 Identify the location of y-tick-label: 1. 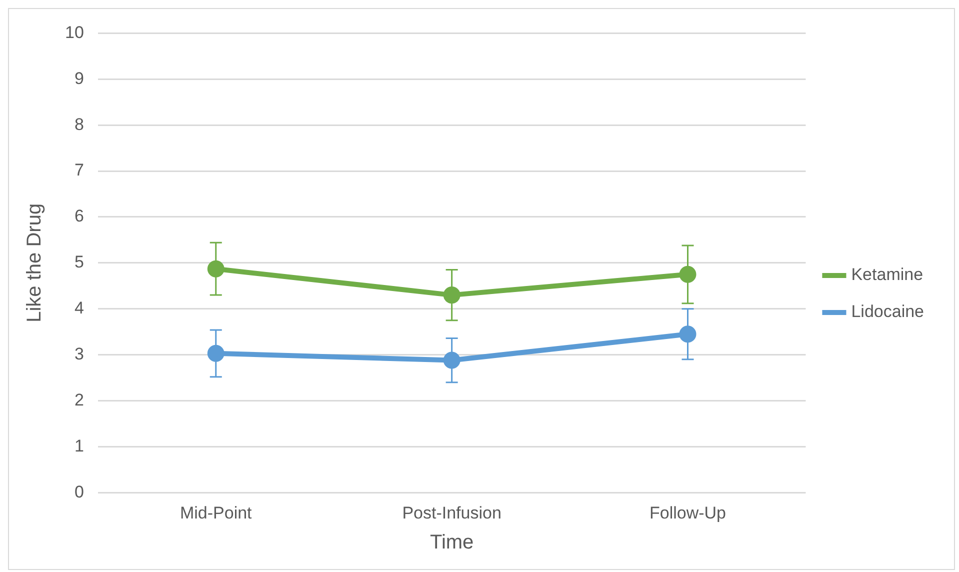
(79, 446).